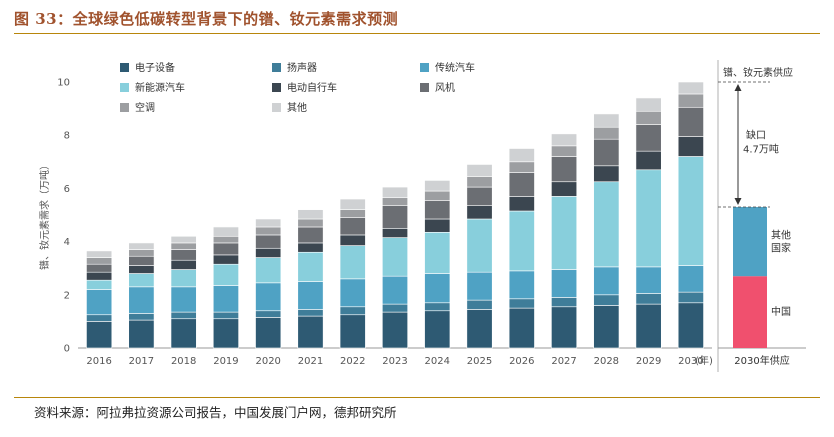 The height and width of the screenshot is (437, 834). I want to click on x-unit-label: (年), so click(704, 360).